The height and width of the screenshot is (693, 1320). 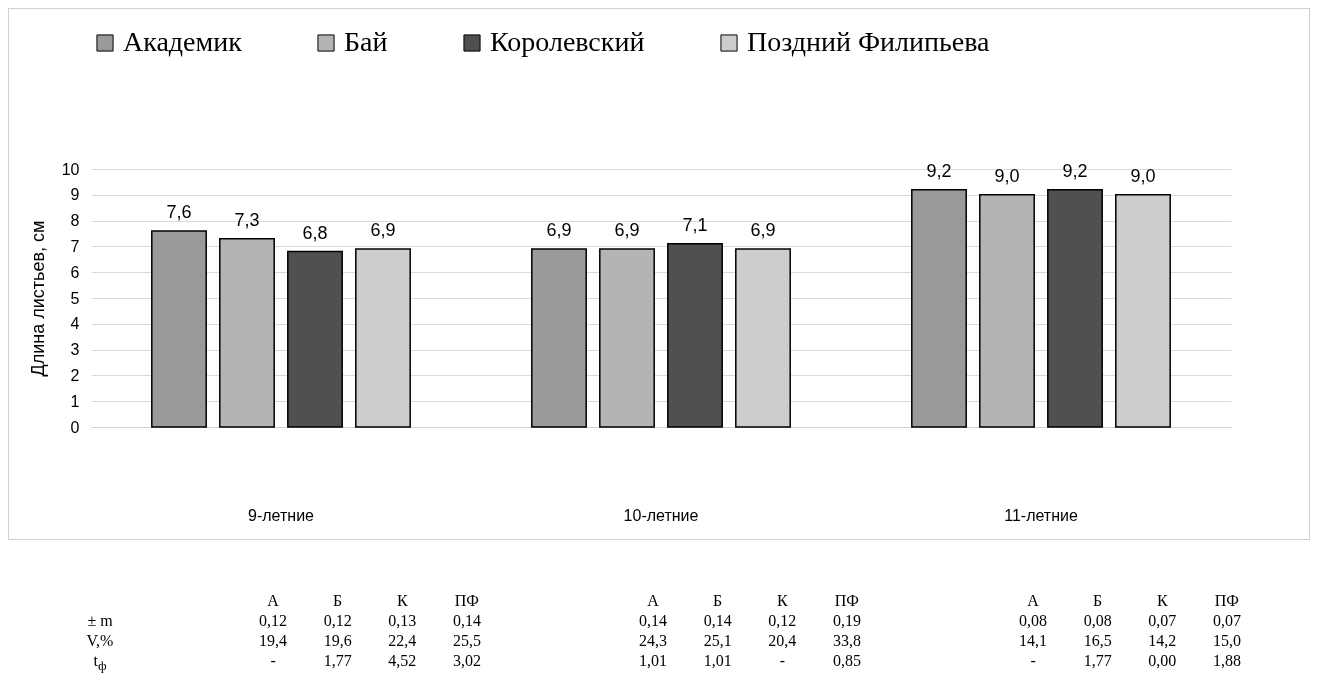 I want to click on text: 24,3, so click(x=653, y=641).